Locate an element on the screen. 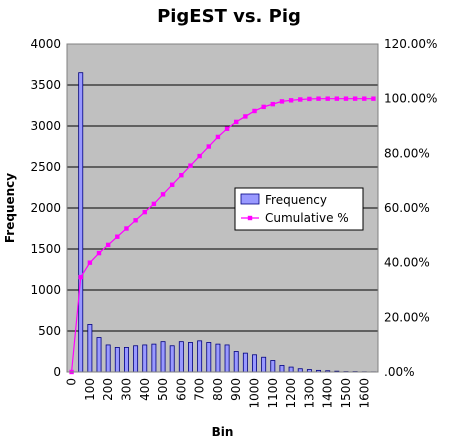 The image size is (459, 439). x-tick-label: 800 is located at coordinates (218, 389).